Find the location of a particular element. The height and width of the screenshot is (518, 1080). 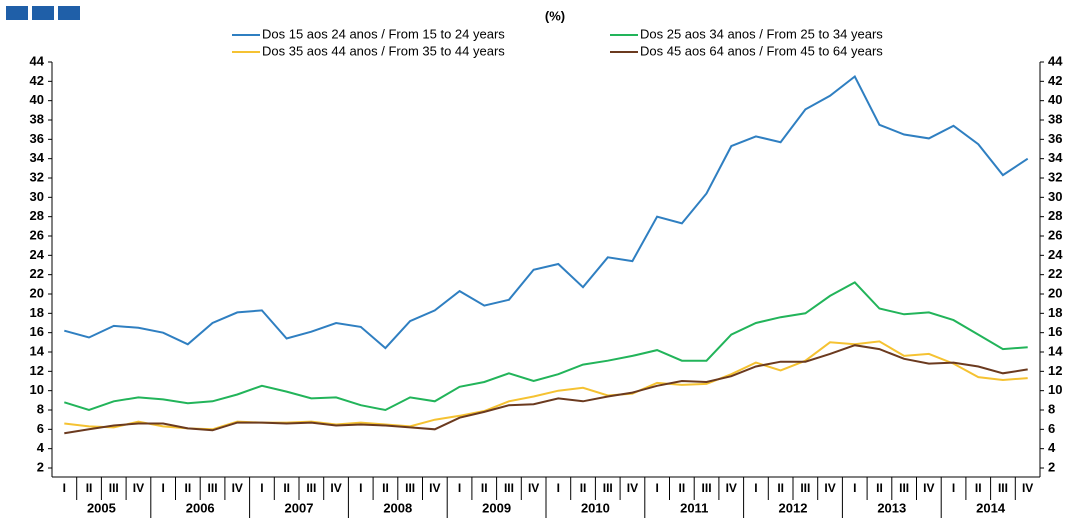

year-label: 2013 is located at coordinates (891, 507).